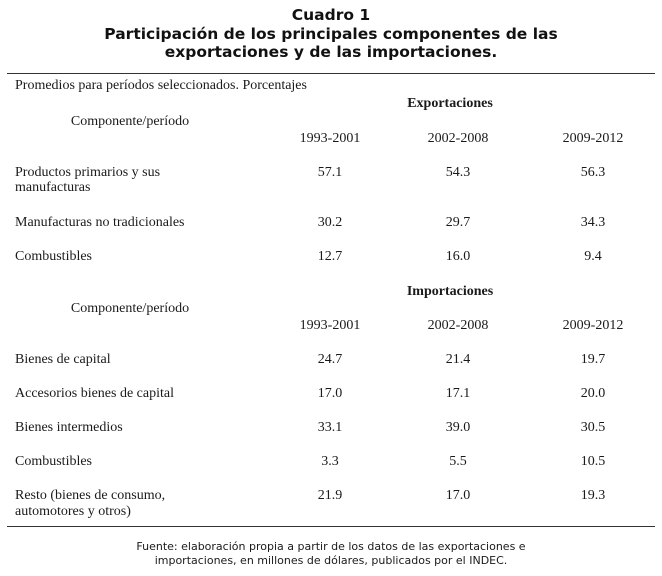 This screenshot has height=576, width=662. I want to click on cell-value: 24.7, so click(330, 359).